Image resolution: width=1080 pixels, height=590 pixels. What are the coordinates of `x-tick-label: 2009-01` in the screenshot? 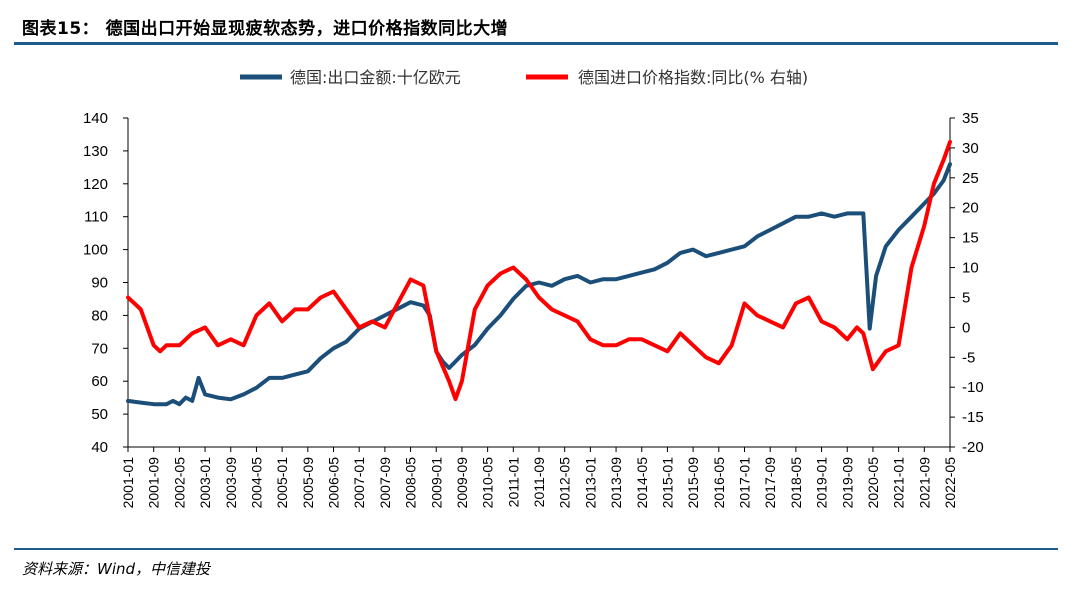 It's located at (436, 483).